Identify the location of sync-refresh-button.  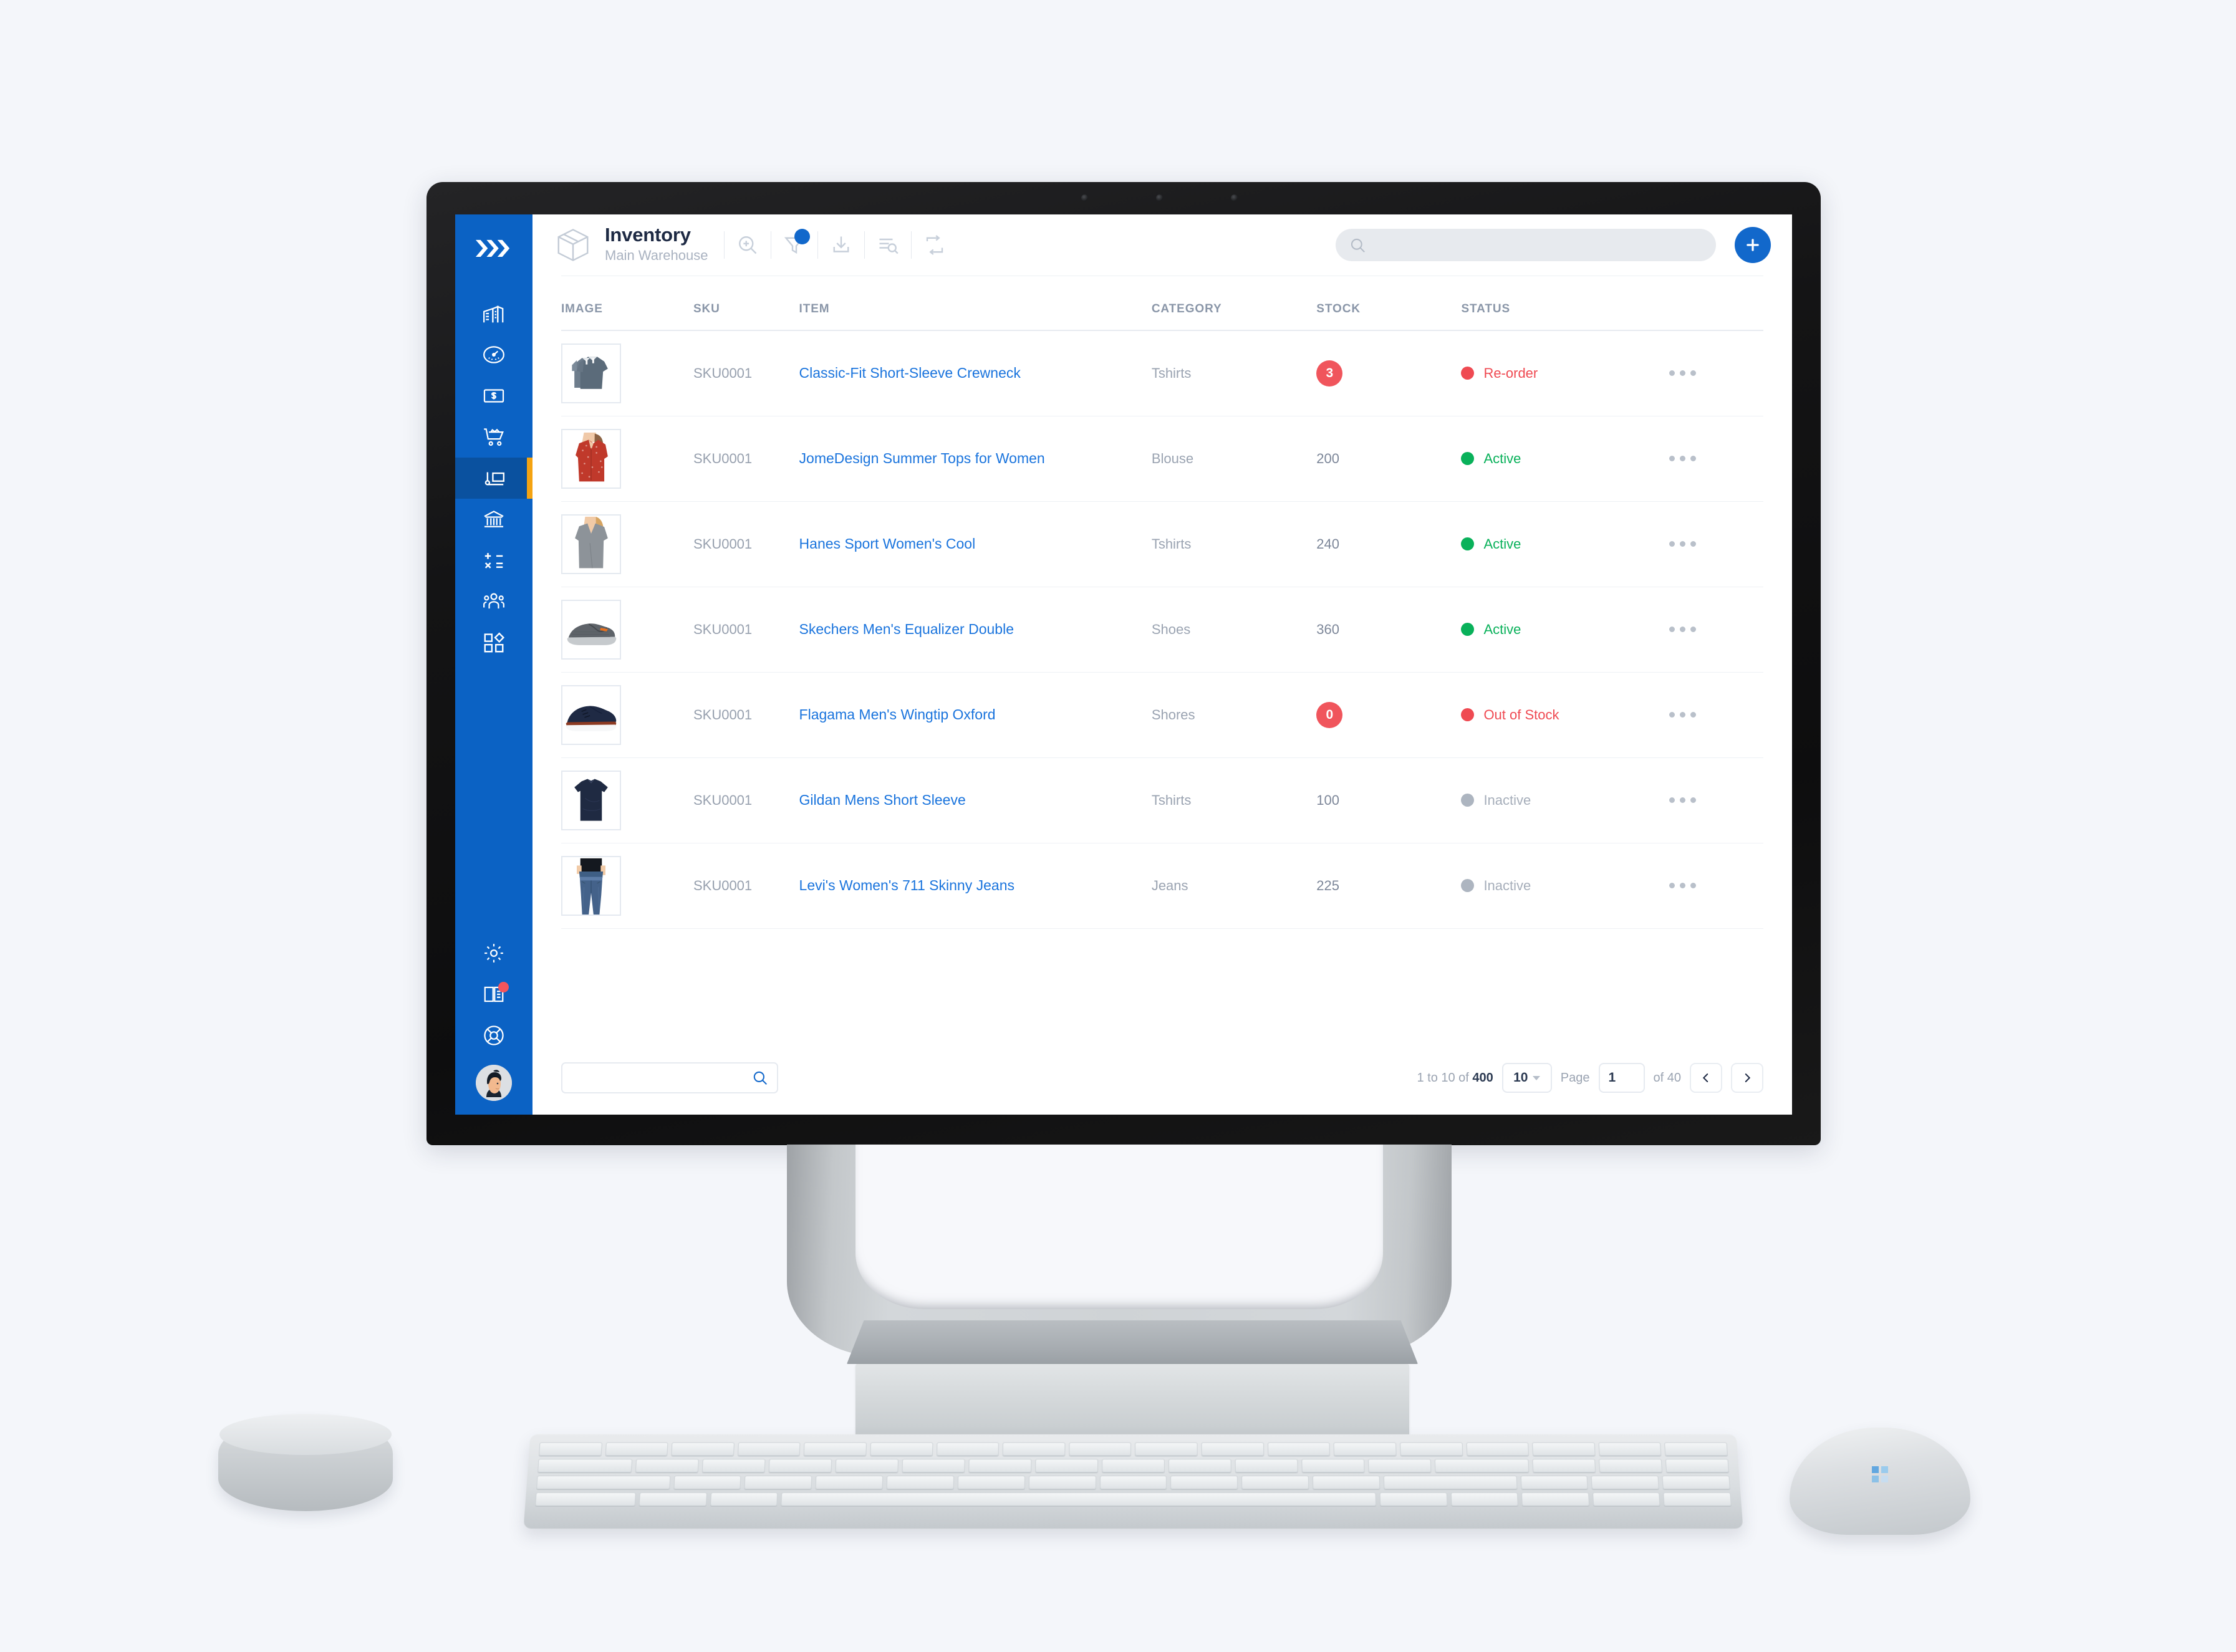
(935, 245).